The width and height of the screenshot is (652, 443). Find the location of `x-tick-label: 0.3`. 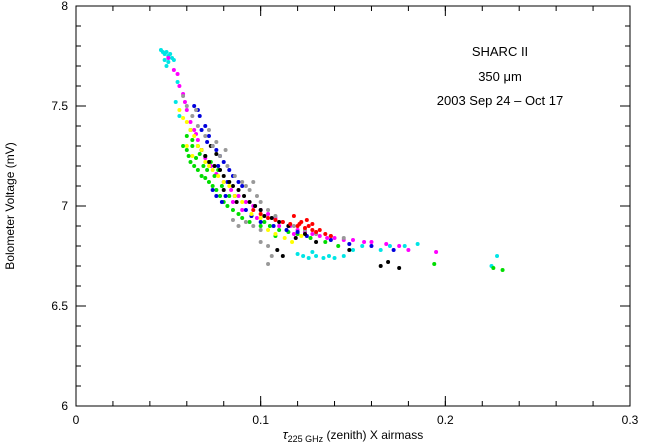

x-tick-label: 0.3 is located at coordinates (630, 420).